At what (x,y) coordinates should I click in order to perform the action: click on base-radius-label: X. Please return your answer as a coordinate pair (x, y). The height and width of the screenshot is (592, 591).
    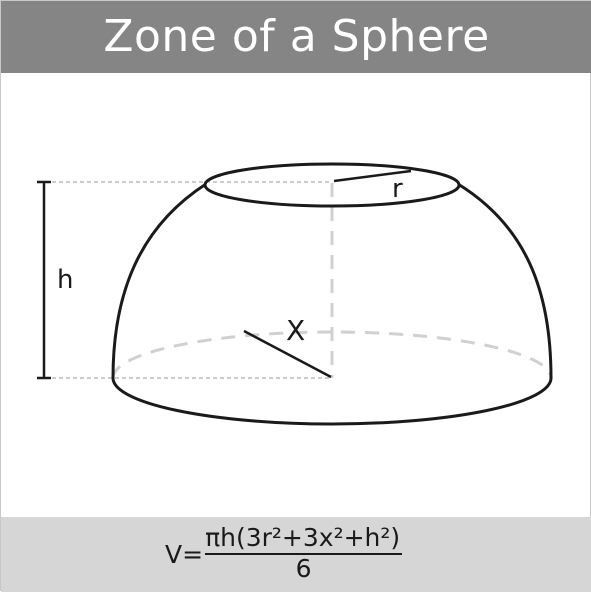
    Looking at the image, I should click on (295, 330).